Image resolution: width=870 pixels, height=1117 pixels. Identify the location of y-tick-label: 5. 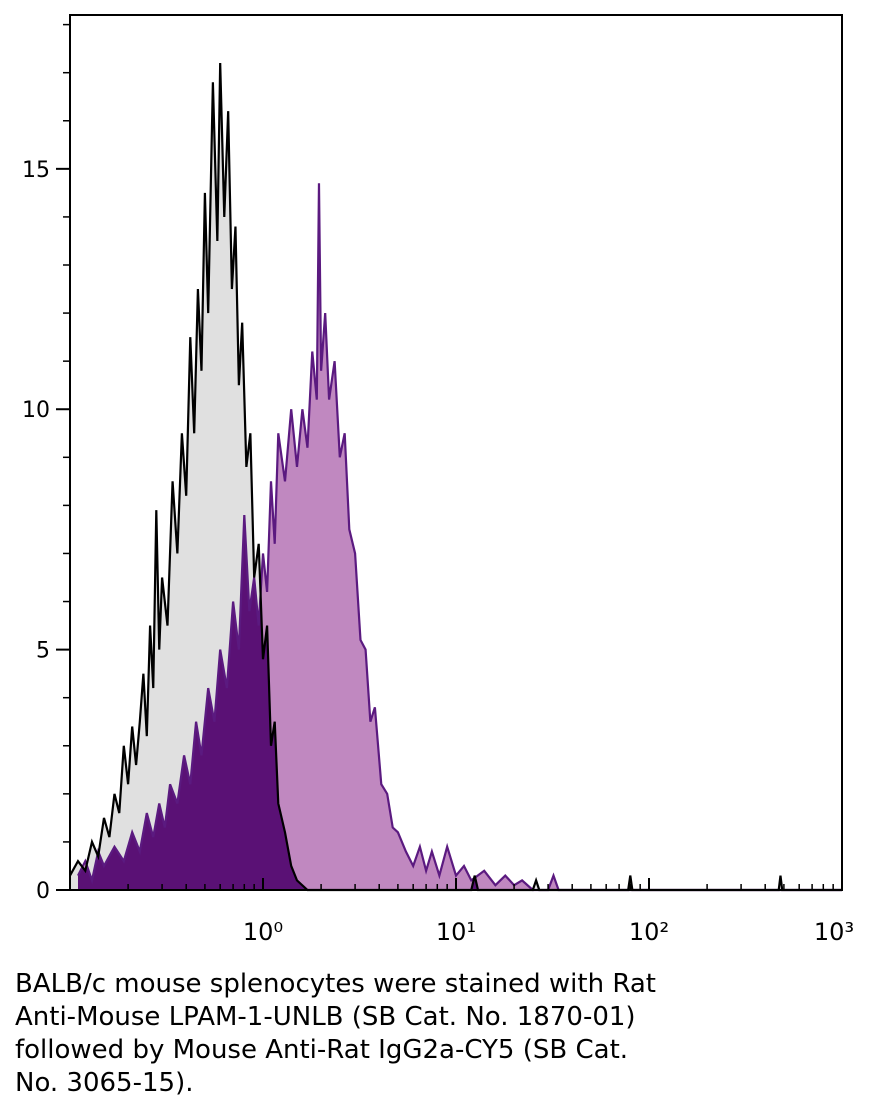
(43, 651).